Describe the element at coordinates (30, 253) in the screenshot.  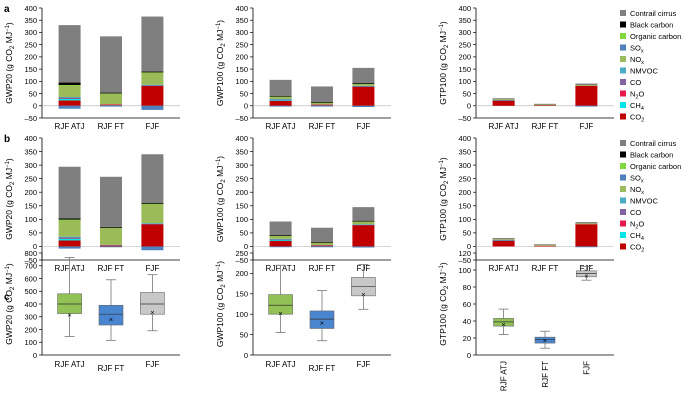
I see `y-tick-label: 800` at that location.